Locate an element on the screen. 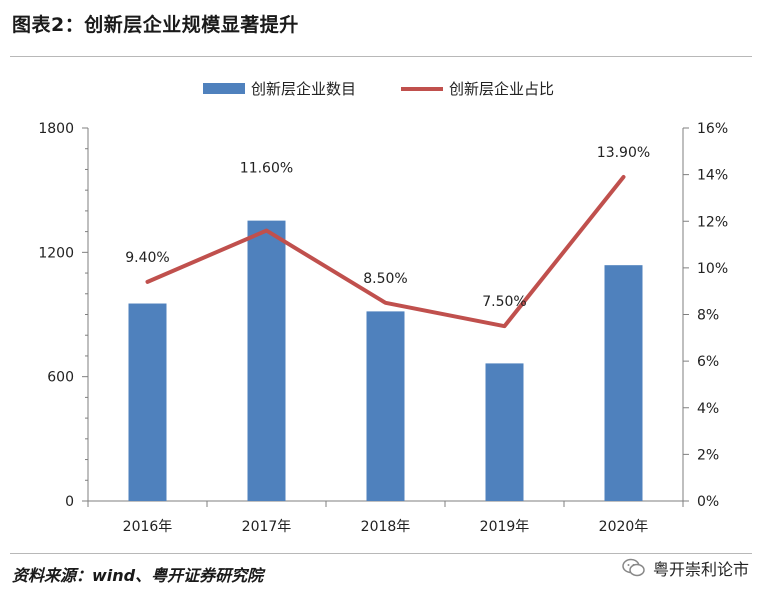 The width and height of the screenshot is (771, 596). right-tick-label: 0% is located at coordinates (708, 502).